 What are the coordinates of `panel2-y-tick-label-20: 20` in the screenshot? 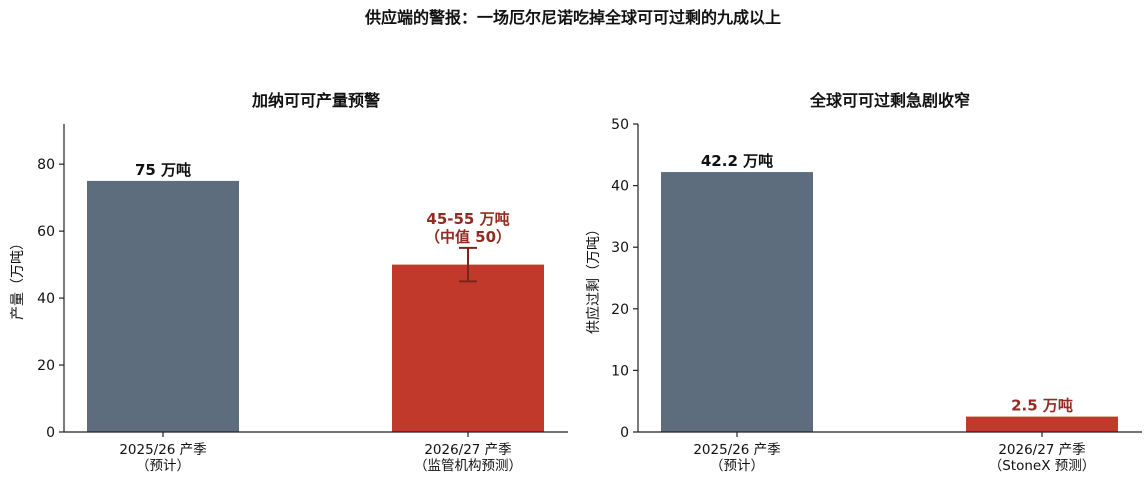 It's located at (620, 310).